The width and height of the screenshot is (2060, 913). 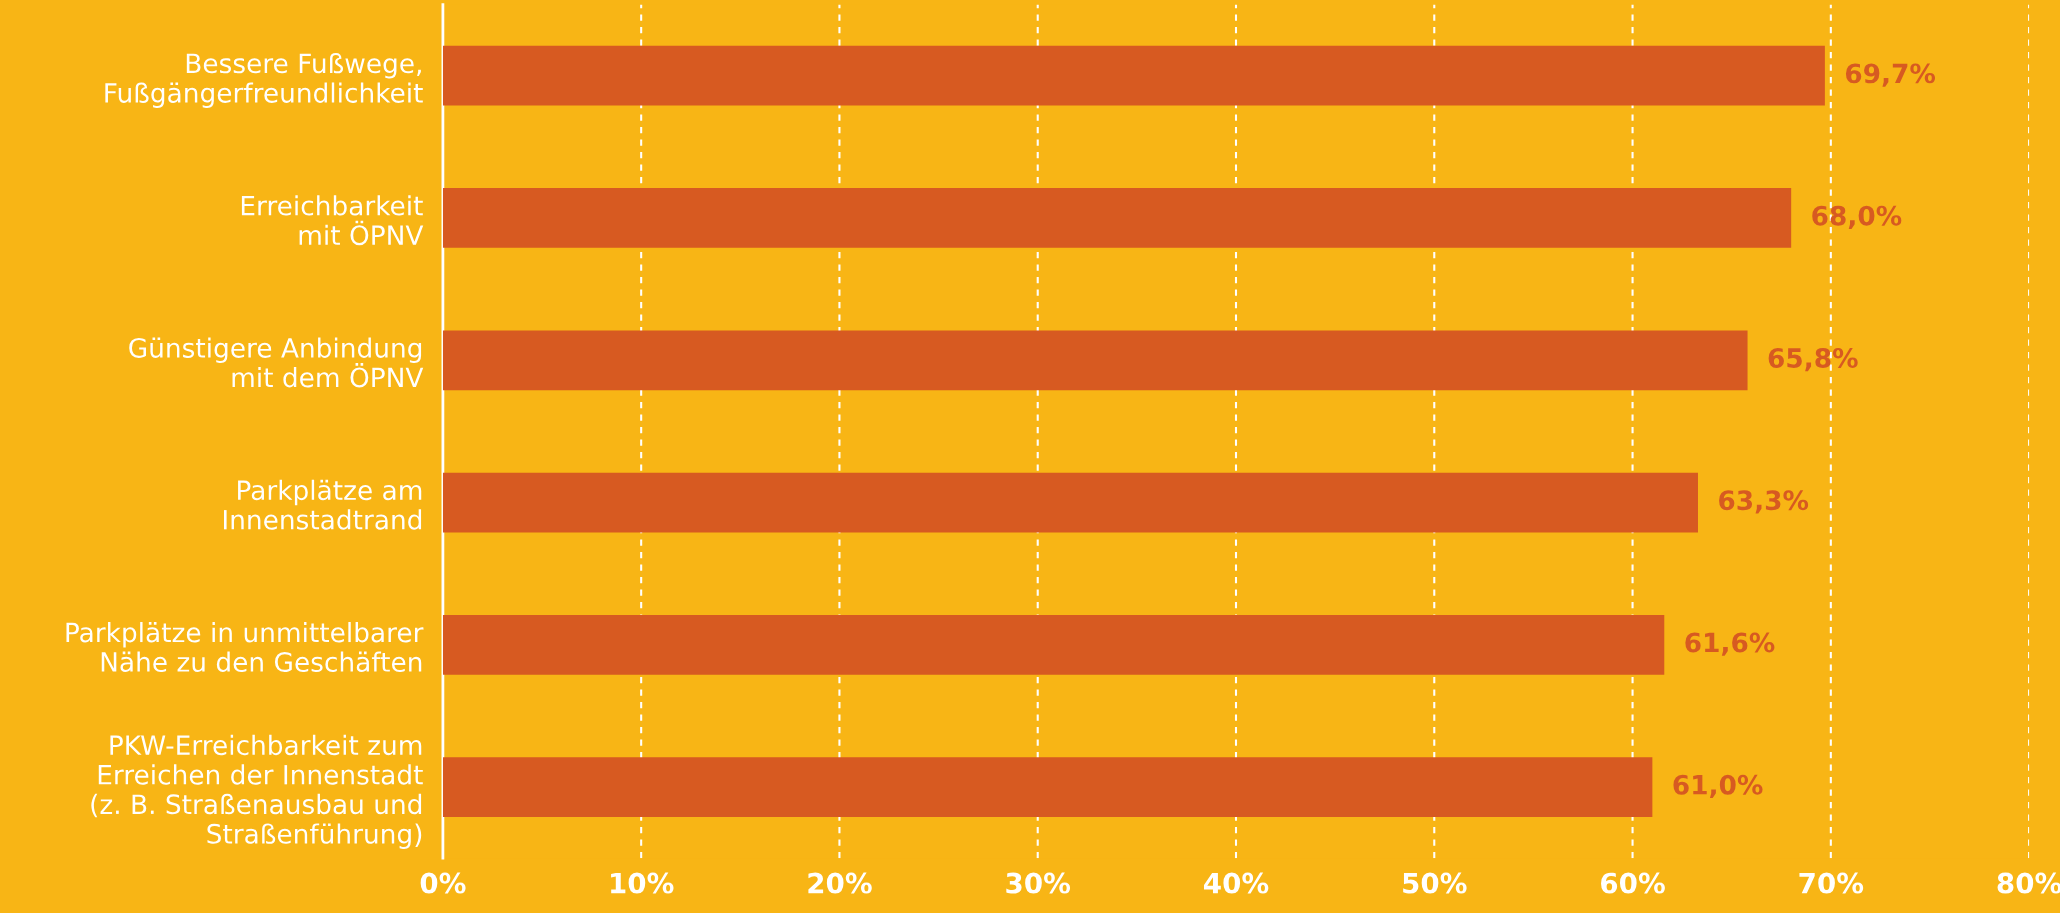 I want to click on y-tick-label: Parkplätze in unmittelbarer Nähe zu den Geschäften, so click(x=245, y=647).